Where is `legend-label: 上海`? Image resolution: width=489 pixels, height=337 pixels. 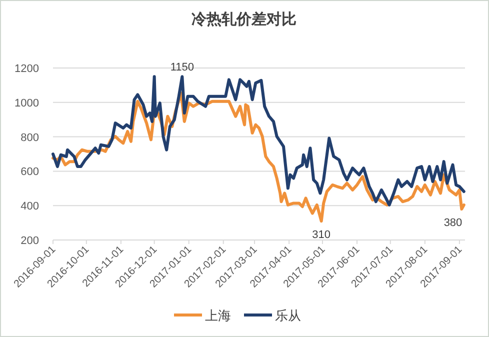 legend-label: 上海 is located at coordinates (218, 315).